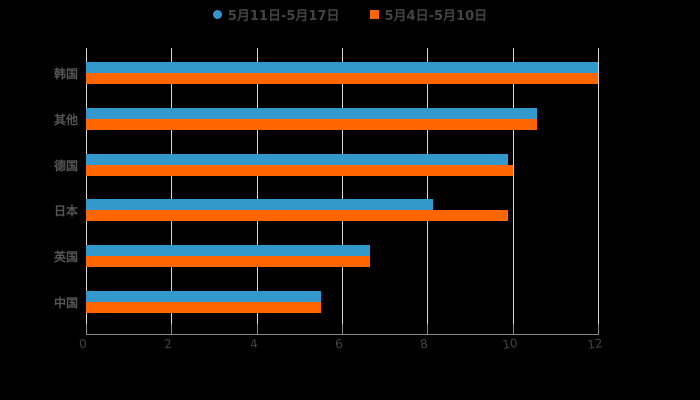 The height and width of the screenshot is (400, 700). What do you see at coordinates (65, 165) in the screenshot?
I see `y-category-label: 德国` at bounding box center [65, 165].